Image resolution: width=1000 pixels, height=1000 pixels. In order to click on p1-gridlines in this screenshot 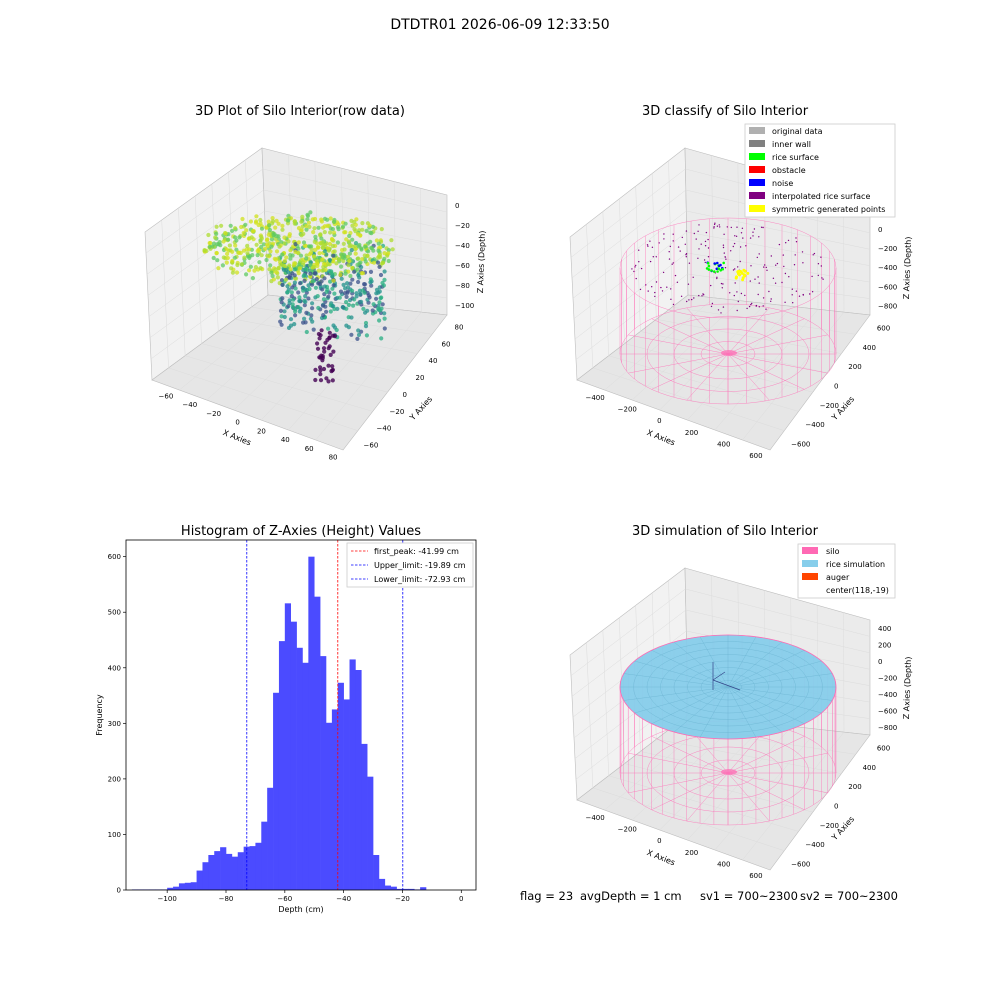, I will do `click(296, 297)`.